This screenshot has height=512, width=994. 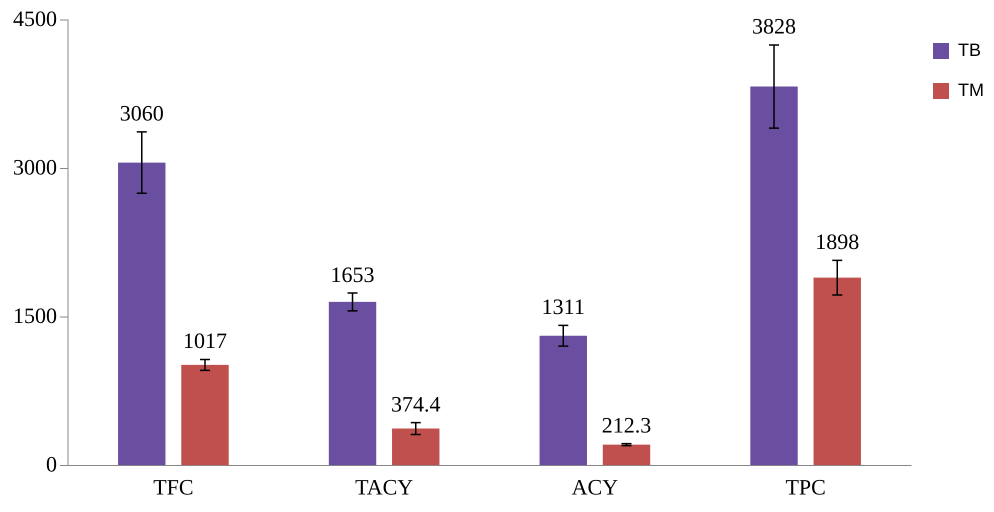 What do you see at coordinates (35, 18) in the screenshot?
I see `y-tick-label: 4500` at bounding box center [35, 18].